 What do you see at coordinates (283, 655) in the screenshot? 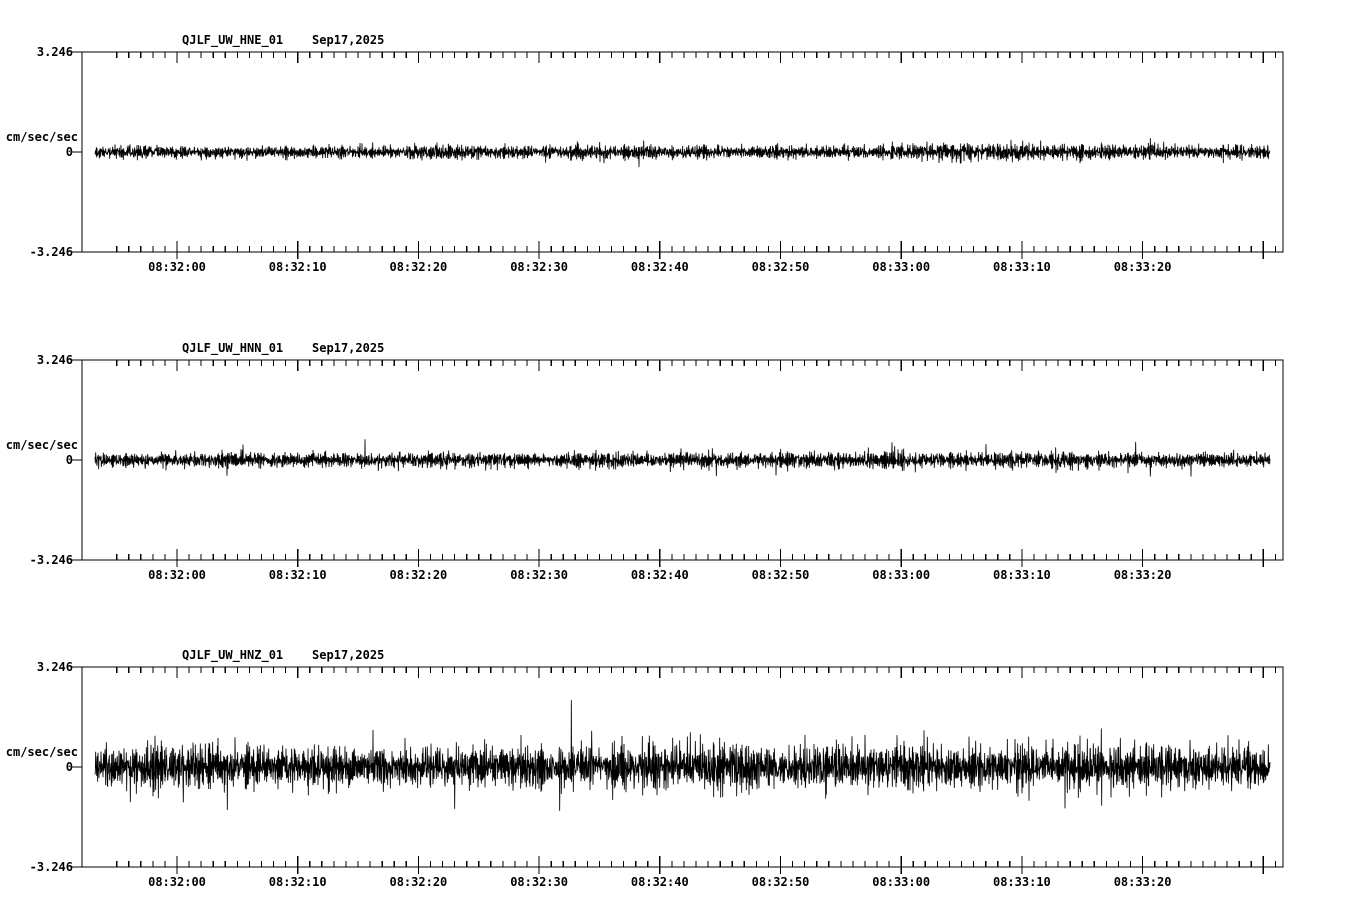
I see `panel-title: QJLF_UW_HNZ_01 Sep17,2025` at bounding box center [283, 655].